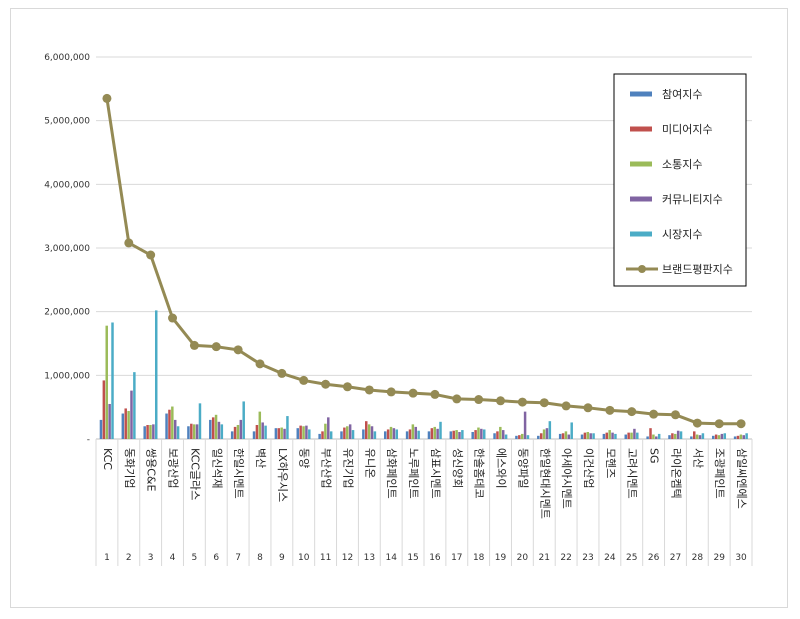 This screenshot has width=800, height=619. What do you see at coordinates (480, 473) in the screenshot?
I see `x-category-label-18: 한솔홈데코` at bounding box center [480, 473].